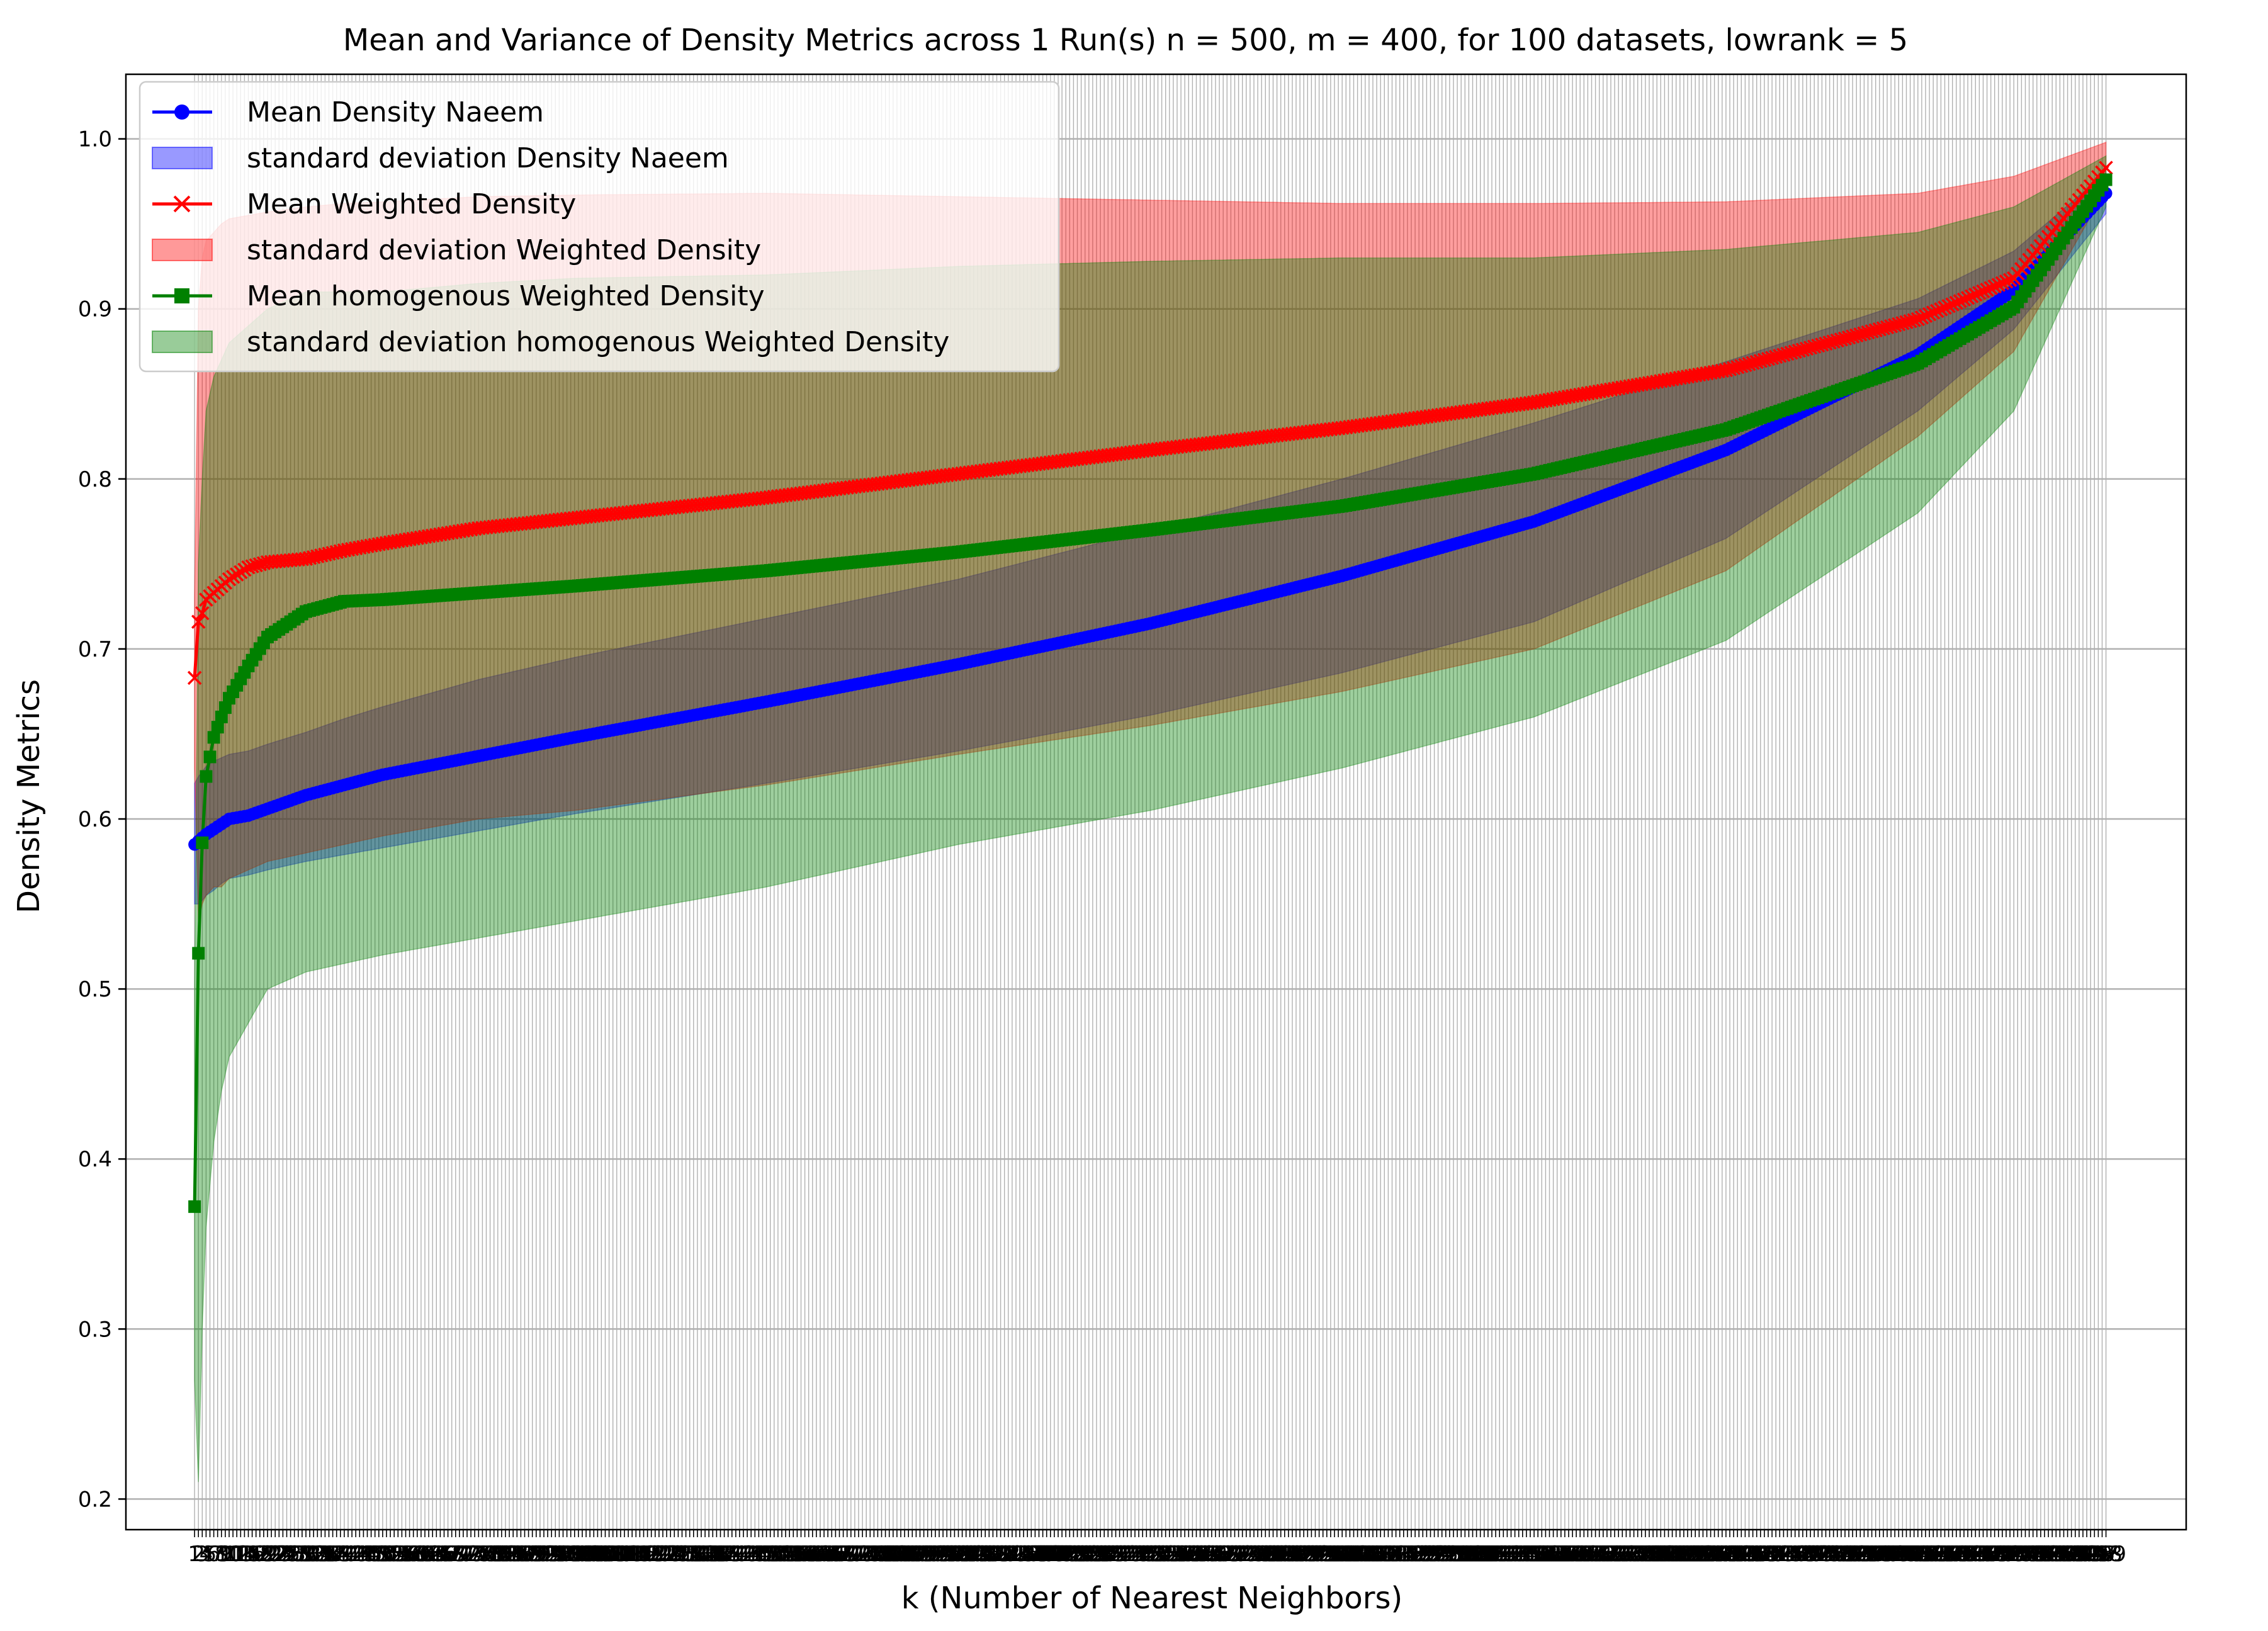 This screenshot has width=2268, height=1631. I want to click on y-tick-label: 0.5, so click(95, 989).